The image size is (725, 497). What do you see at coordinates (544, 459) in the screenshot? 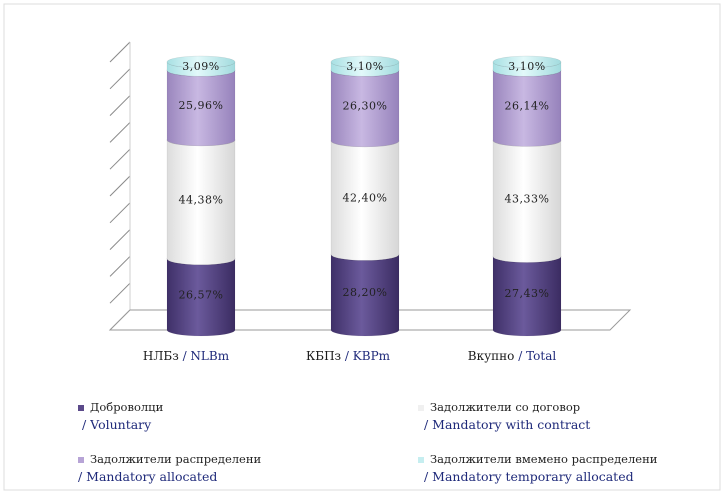
I see `legend-label: Задолжители вмемено распределени` at bounding box center [544, 459].